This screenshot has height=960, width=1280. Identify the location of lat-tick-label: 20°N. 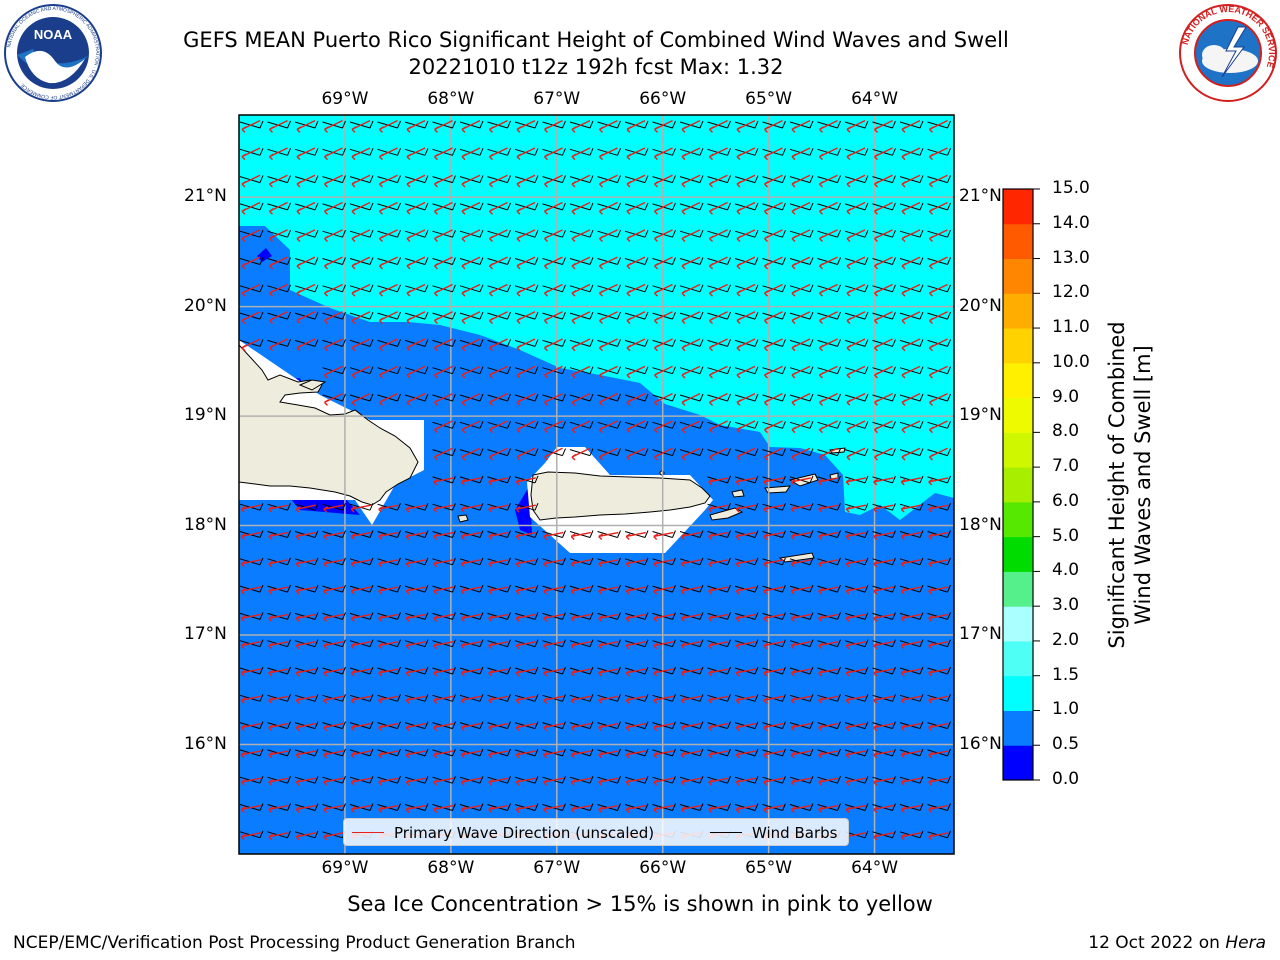
(980, 305).